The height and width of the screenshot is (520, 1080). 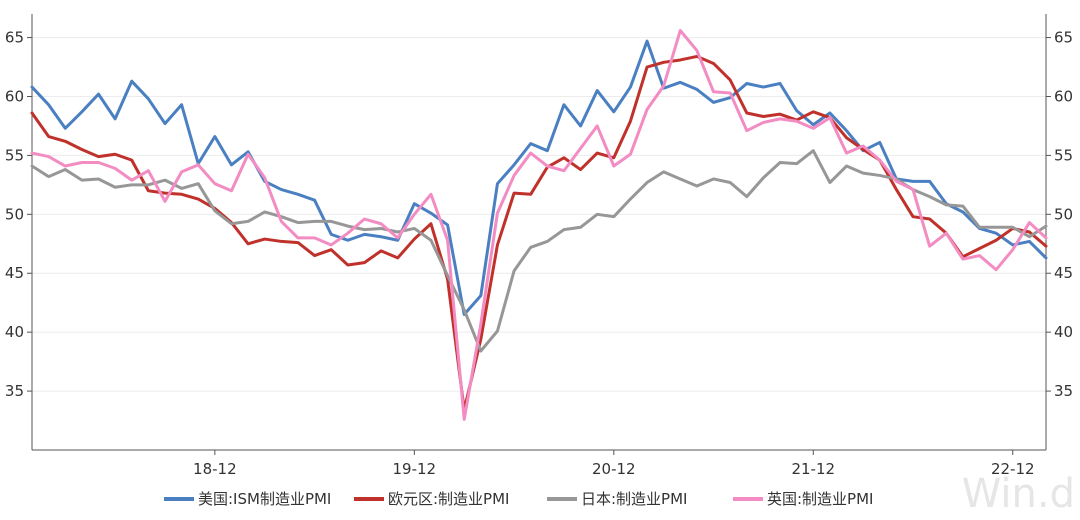 What do you see at coordinates (14, 214) in the screenshot?
I see `y-tick-label-left: 50` at bounding box center [14, 214].